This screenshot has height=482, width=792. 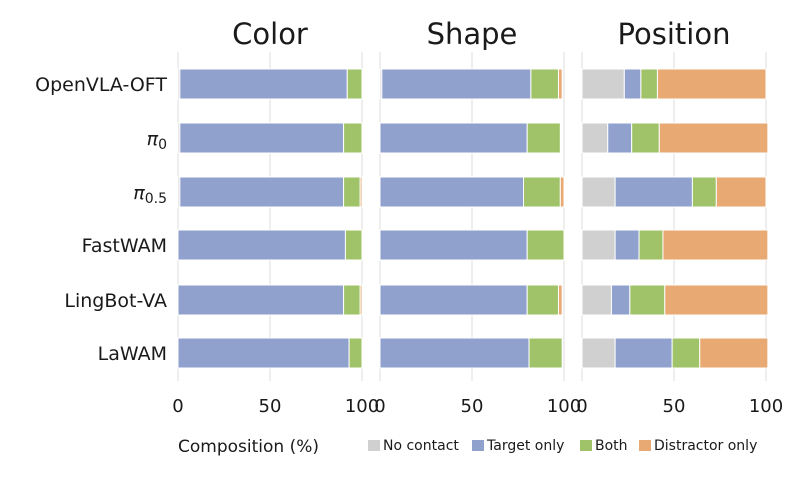 What do you see at coordinates (544, 84) in the screenshot?
I see `bar-shape-openvla-oft-both` at bounding box center [544, 84].